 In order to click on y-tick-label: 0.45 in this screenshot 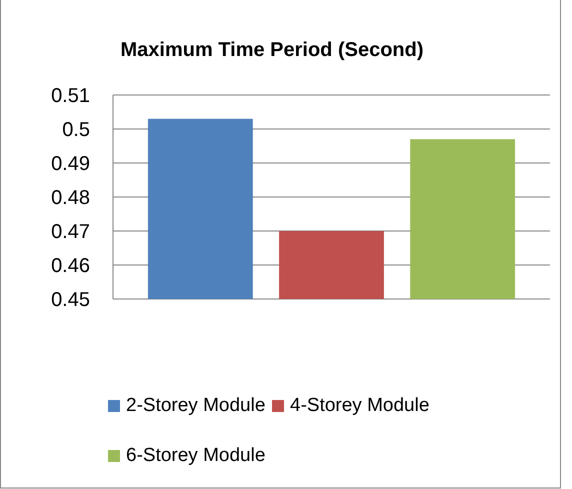, I will do `click(70, 300)`.